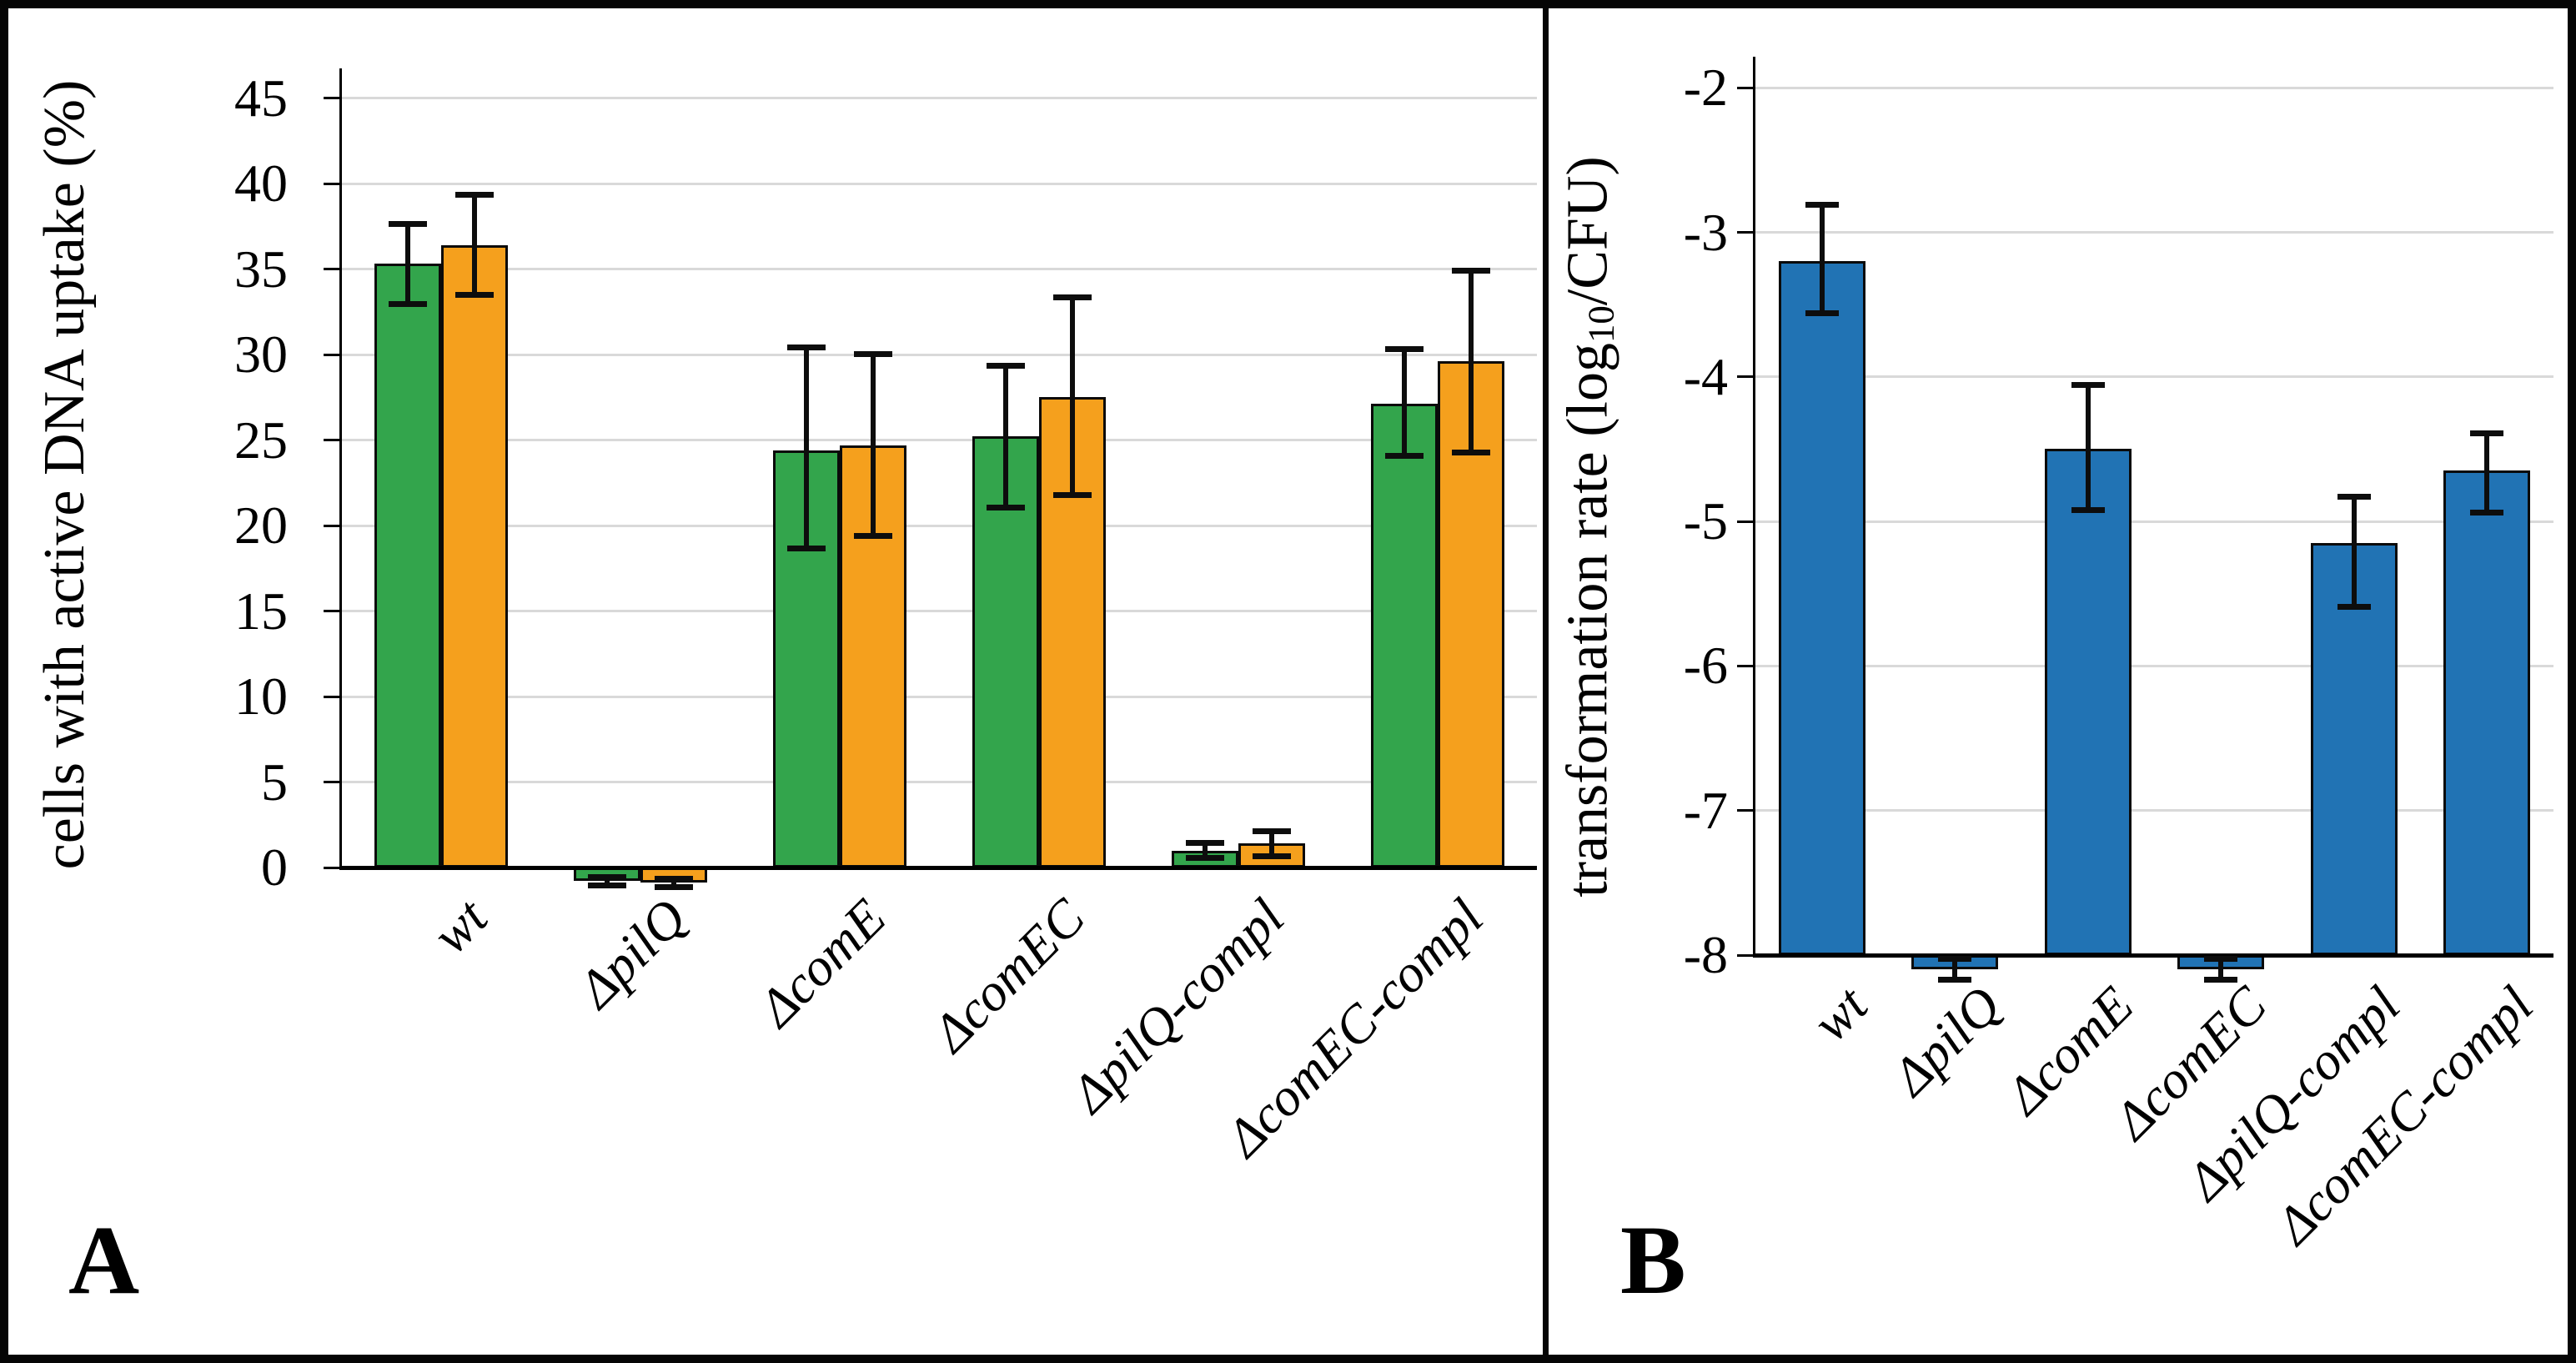 The image size is (2576, 1363). I want to click on y-tick-label: -6, so click(1705, 666).